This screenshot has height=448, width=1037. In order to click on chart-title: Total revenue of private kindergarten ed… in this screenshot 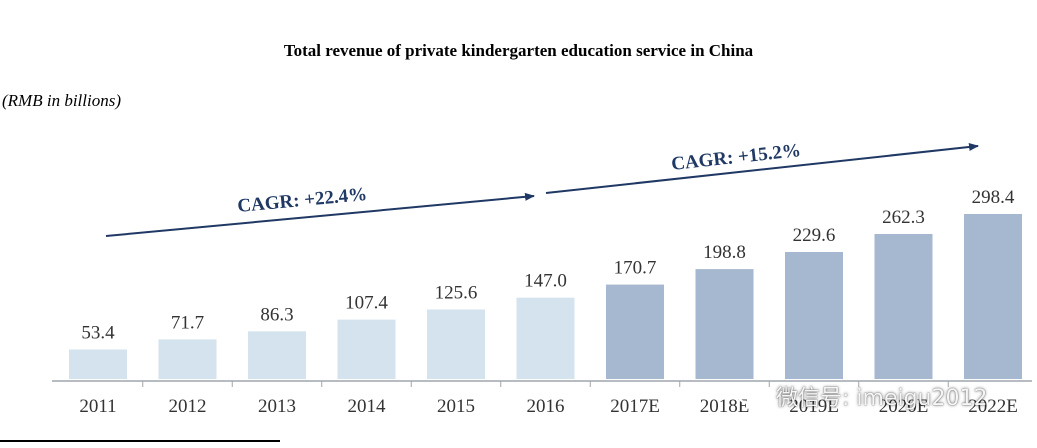, I will do `click(518, 50)`.